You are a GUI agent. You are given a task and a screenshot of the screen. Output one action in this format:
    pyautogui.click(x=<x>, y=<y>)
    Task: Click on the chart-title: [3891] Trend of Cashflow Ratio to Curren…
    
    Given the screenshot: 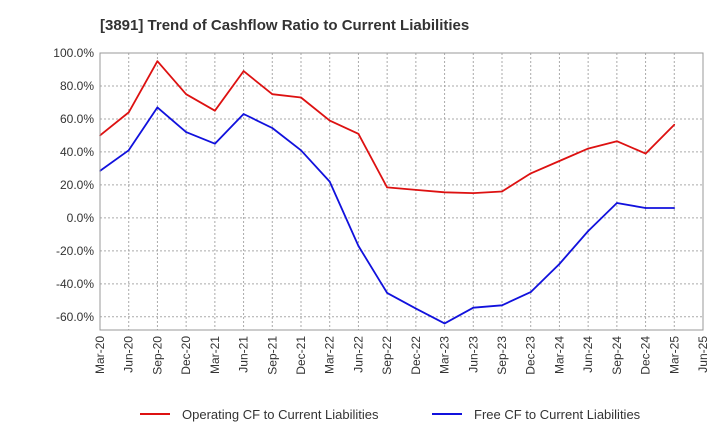 What is the action you would take?
    pyautogui.click(x=284, y=25)
    